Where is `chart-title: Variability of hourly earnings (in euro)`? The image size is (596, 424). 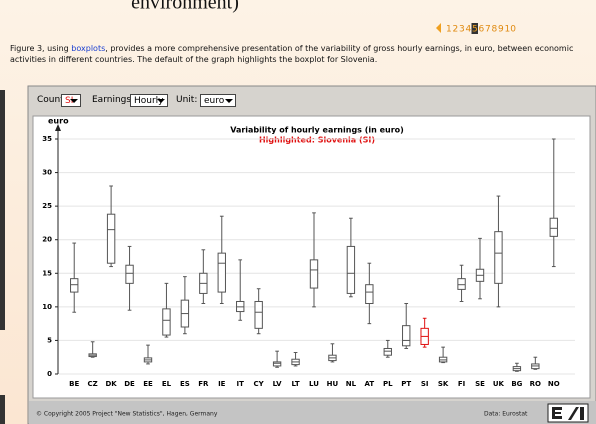
chart-title: Variability of hourly earnings (in euro) is located at coordinates (317, 130).